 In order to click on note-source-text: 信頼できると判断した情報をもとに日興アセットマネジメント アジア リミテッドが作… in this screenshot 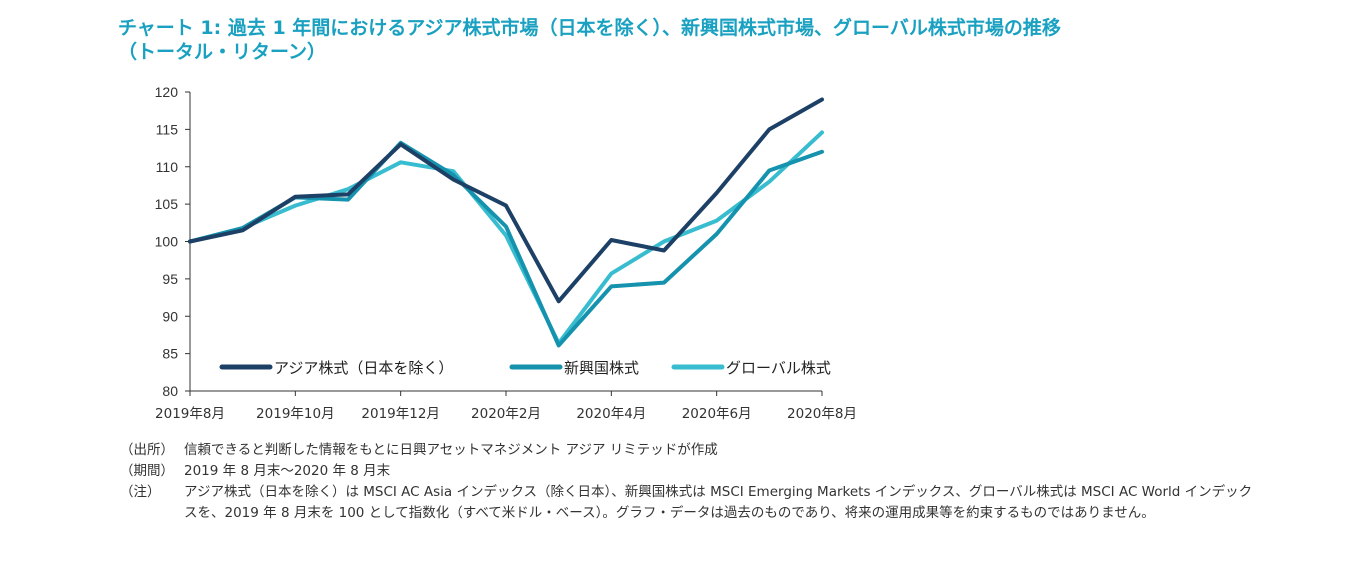, I will do `click(451, 450)`.